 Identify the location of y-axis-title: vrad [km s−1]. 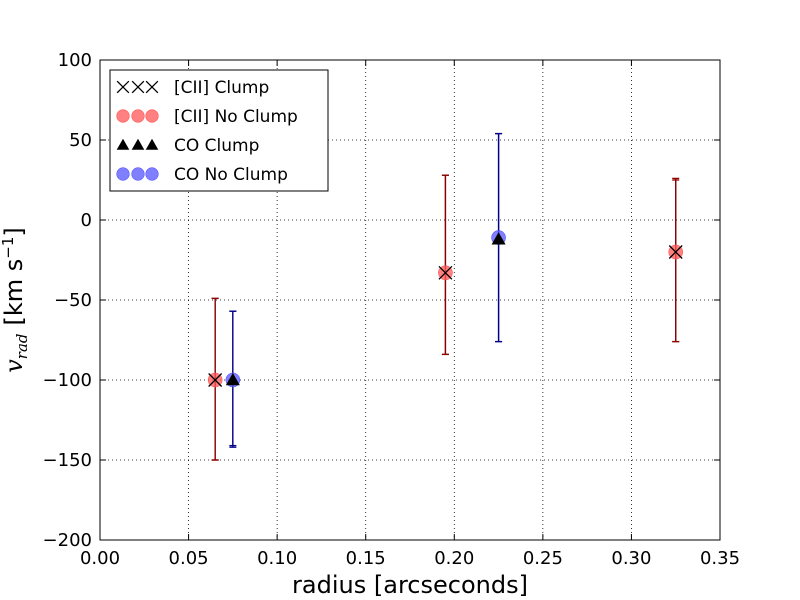
(15, 300).